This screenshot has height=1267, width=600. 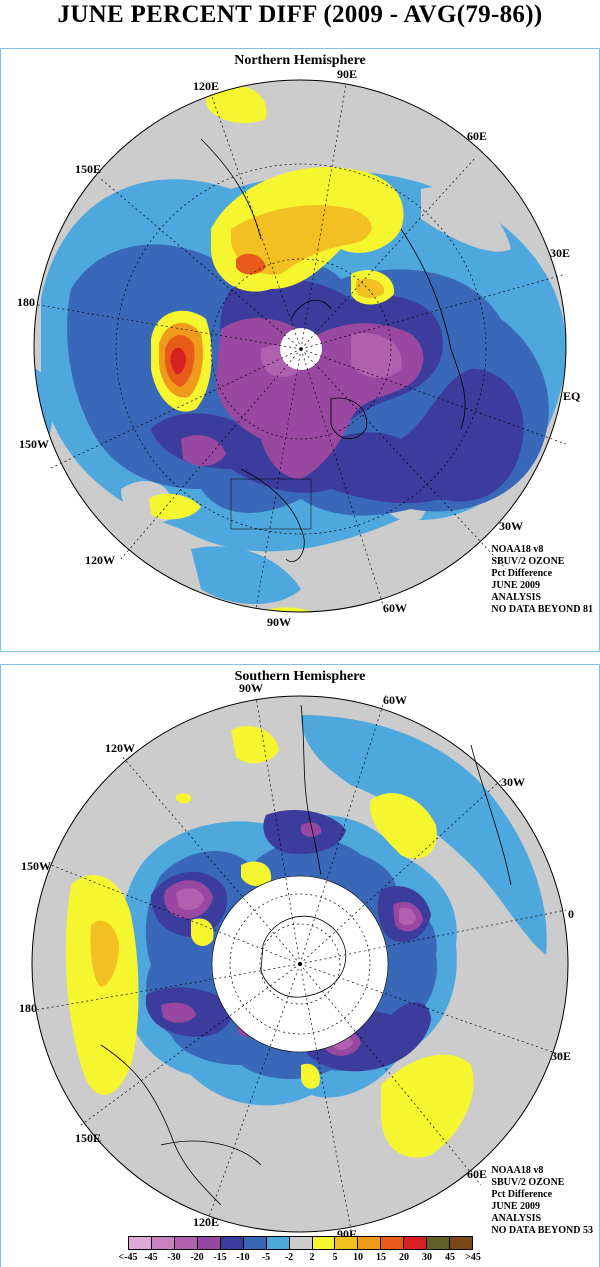 I want to click on legend-label: 10, so click(x=358, y=1257).